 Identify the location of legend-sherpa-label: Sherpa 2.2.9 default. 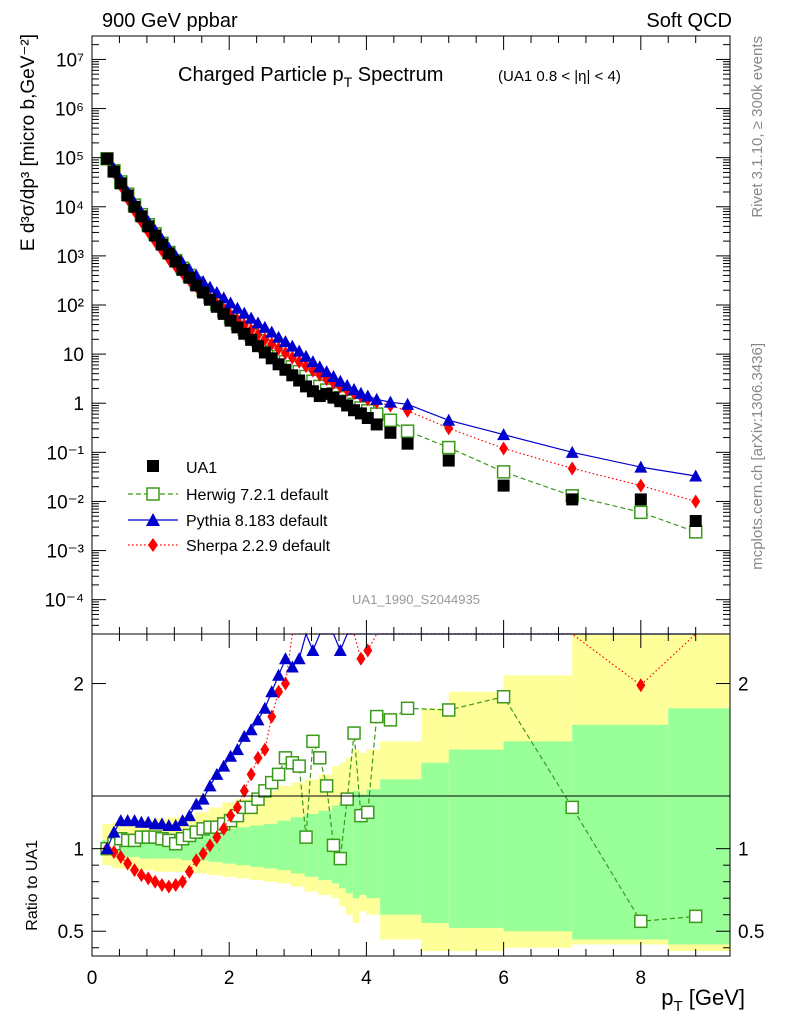
(258, 546).